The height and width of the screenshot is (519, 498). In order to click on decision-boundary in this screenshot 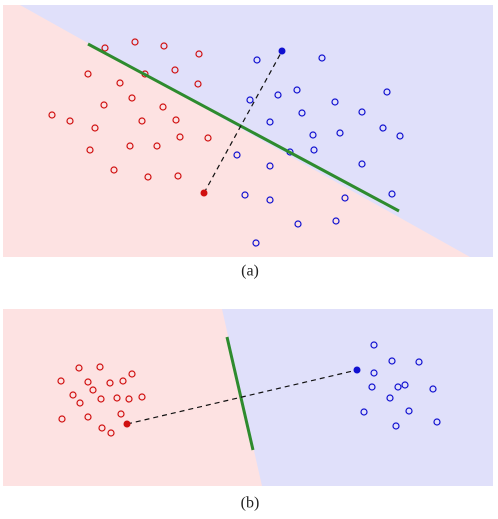, I will do `click(240, 393)`.